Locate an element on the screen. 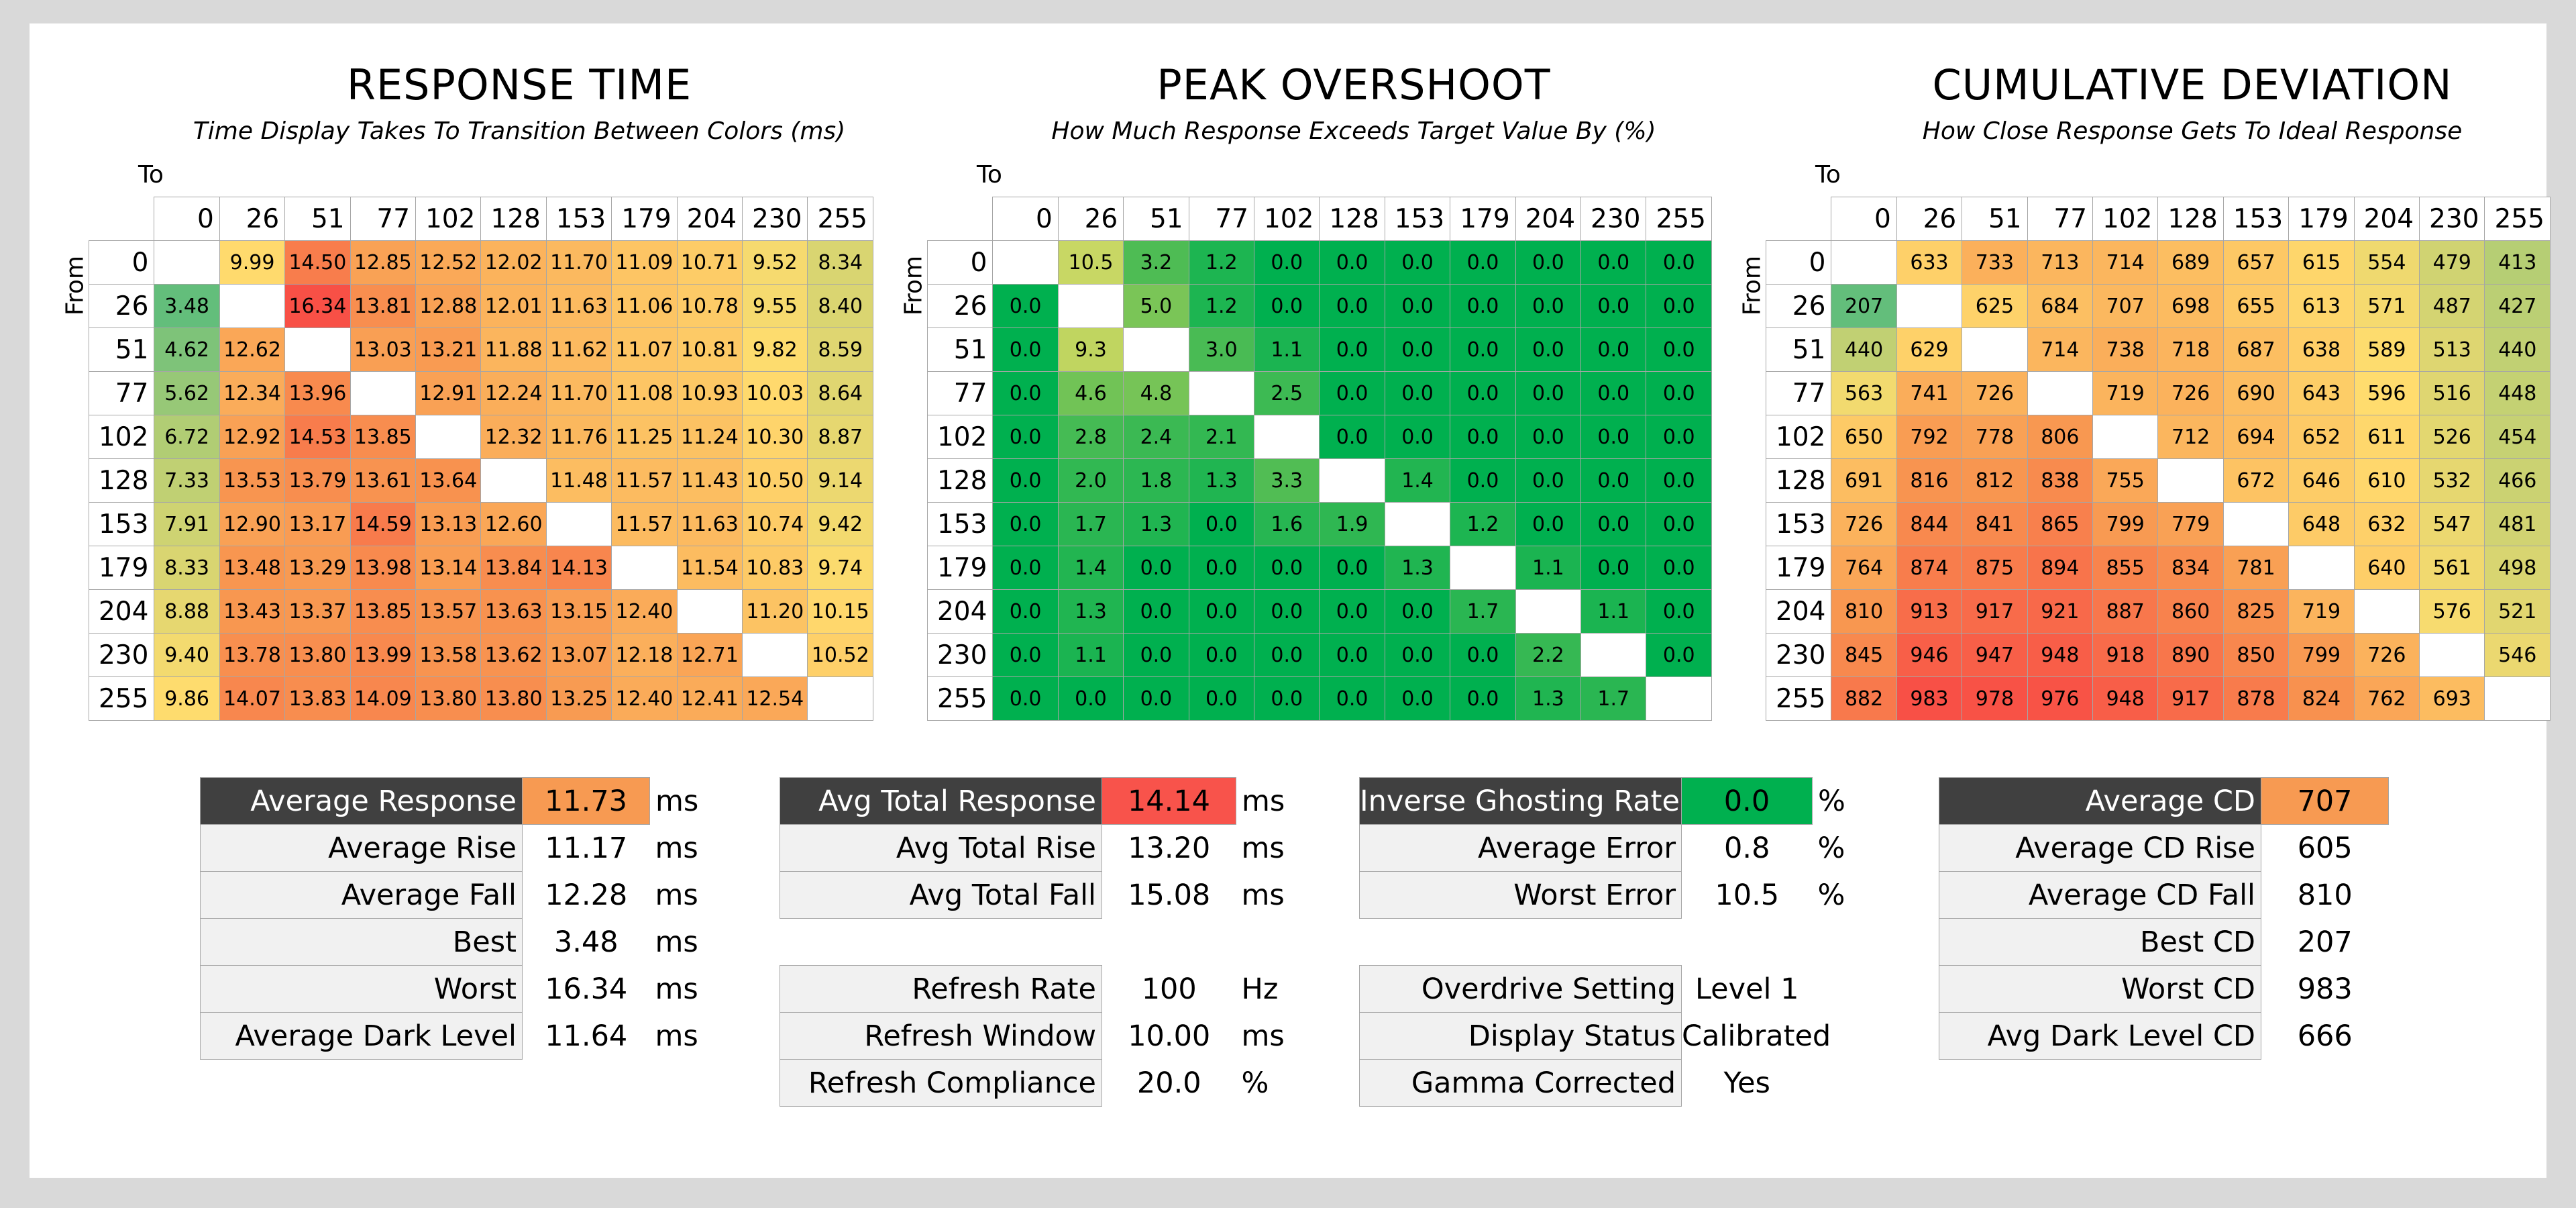 This screenshot has width=2576, height=1208. heatmap-cell: 2.4 is located at coordinates (1156, 437).